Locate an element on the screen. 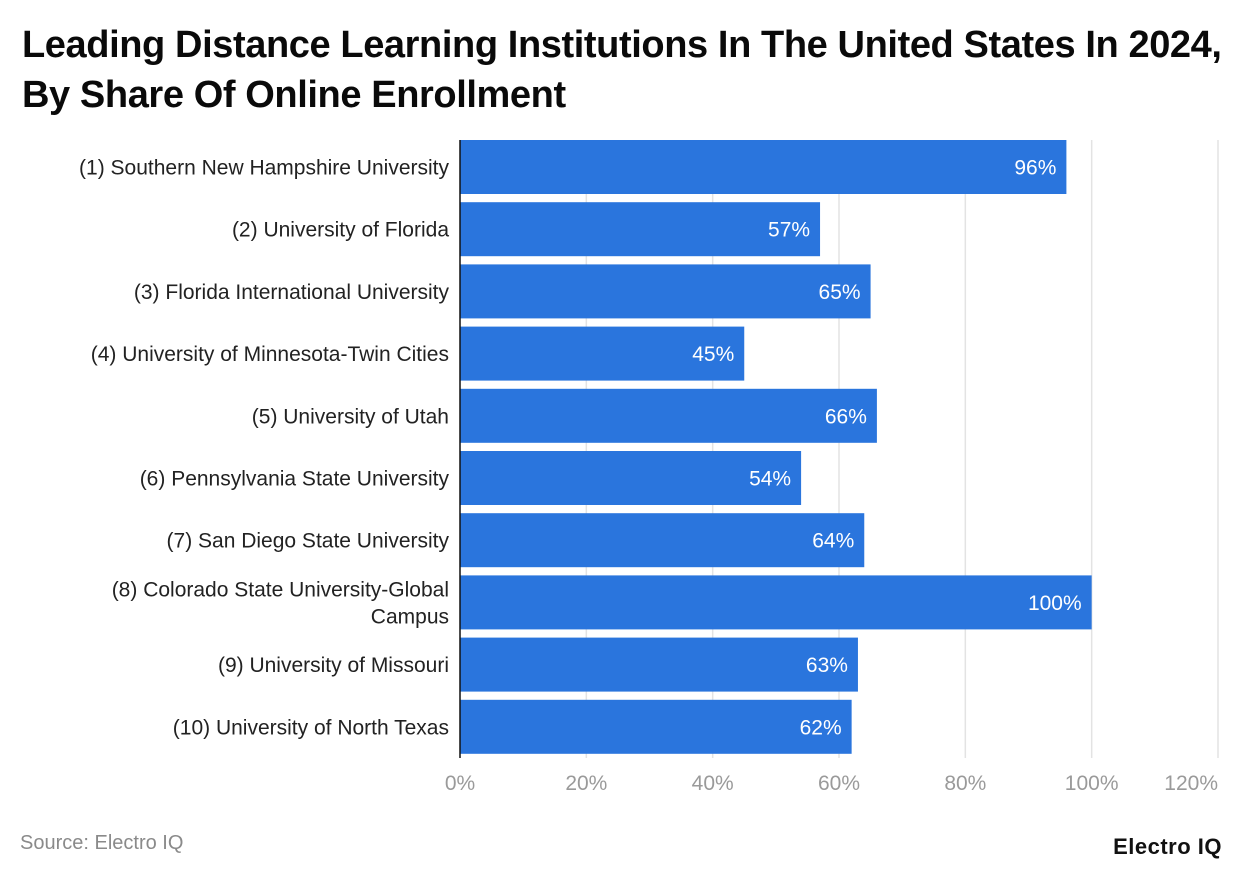 Image resolution: width=1240 pixels, height=878 pixels. bar-value-label: 63% is located at coordinates (827, 665).